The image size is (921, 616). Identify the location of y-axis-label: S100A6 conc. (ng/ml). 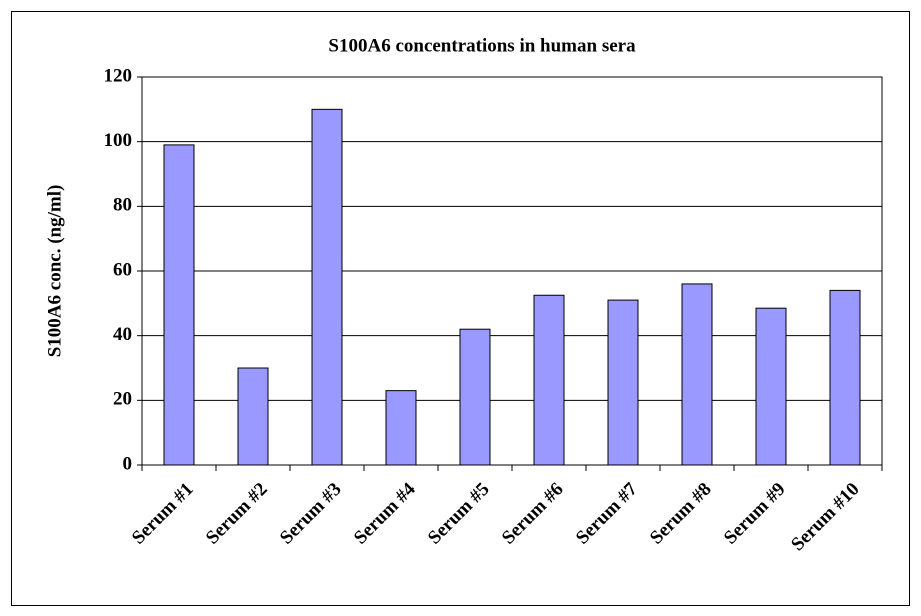
(54, 271).